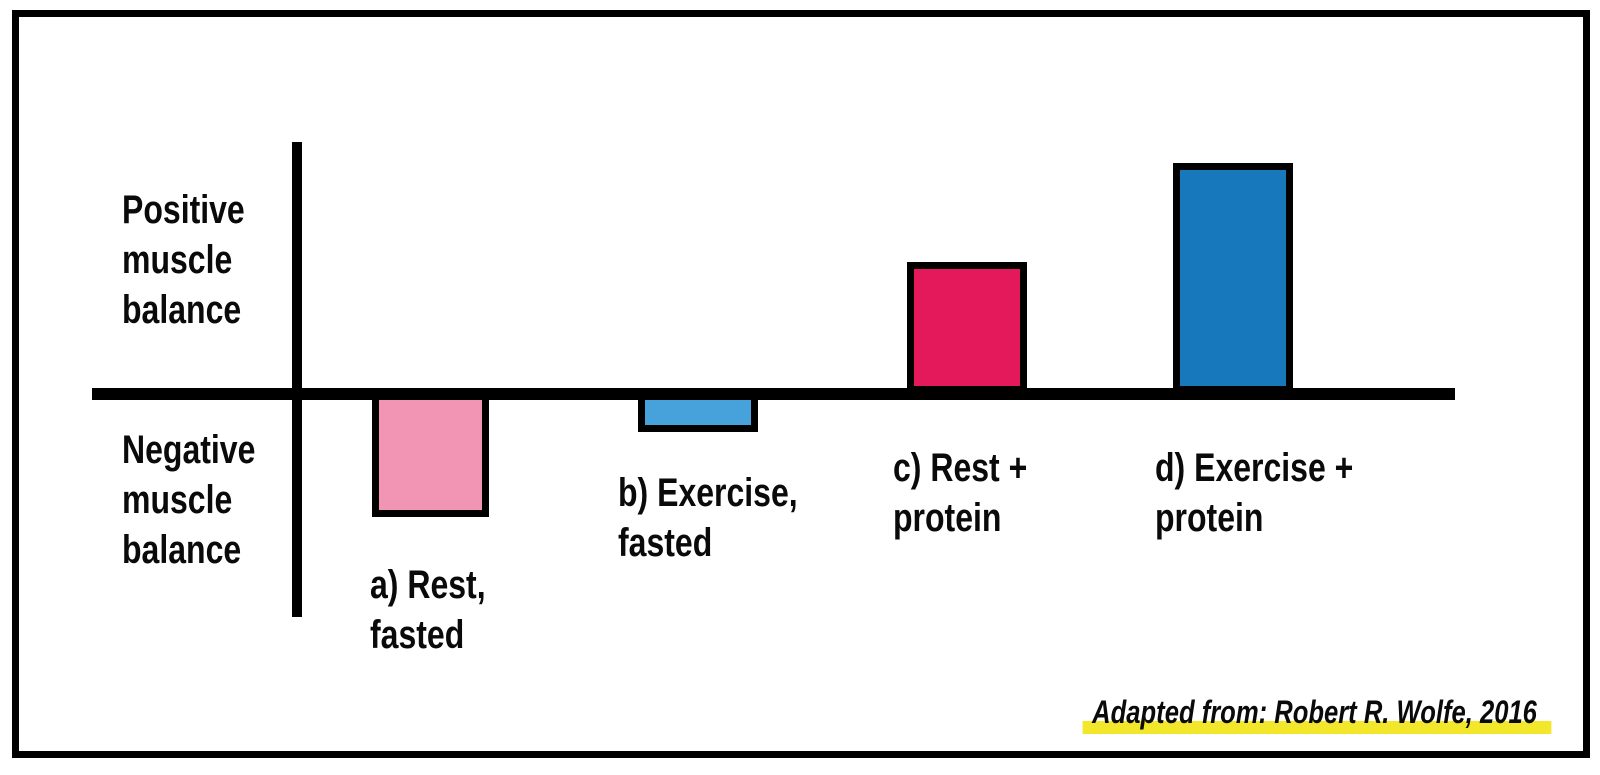 This screenshot has width=1600, height=775. I want to click on bar-label-exercise-protein: d) Exercise + protein, so click(1254, 493).